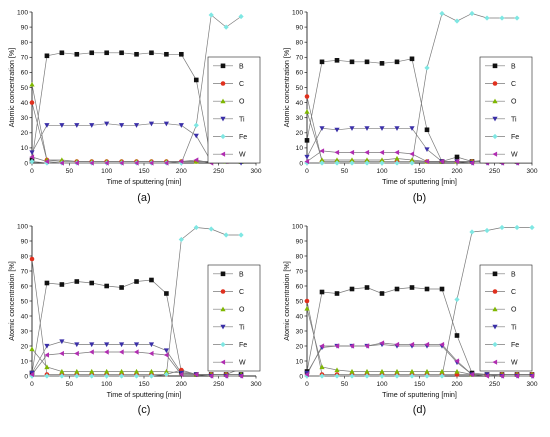  I want to click on x-tick-label: 50, so click(70, 171).